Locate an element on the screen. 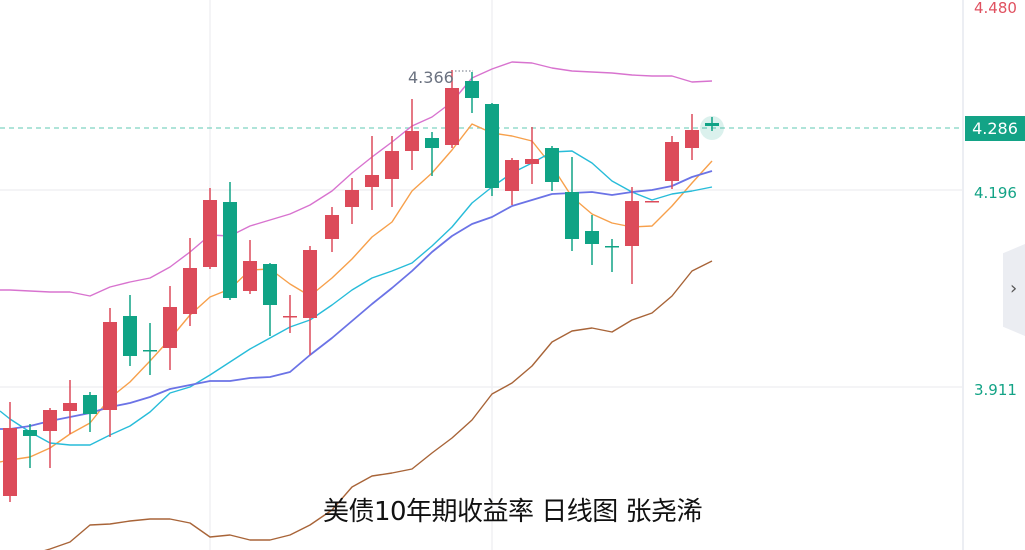 This screenshot has width=1025, height=550. current-price-value: 4.286 is located at coordinates (995, 128).